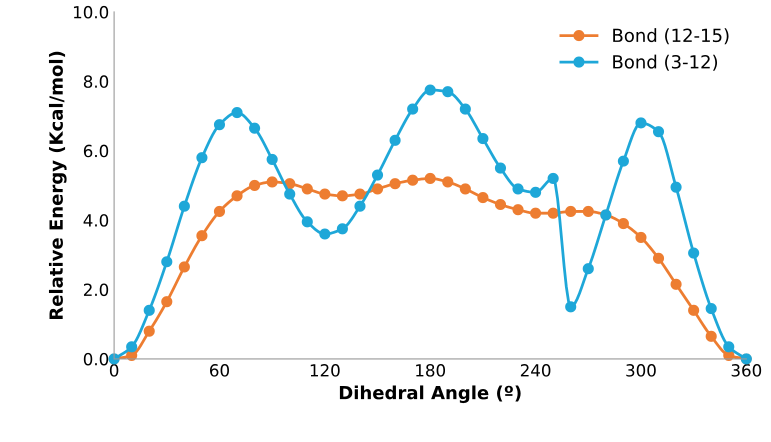  Describe the element at coordinates (747, 370) in the screenshot. I see `x-tick-label: 360` at that location.